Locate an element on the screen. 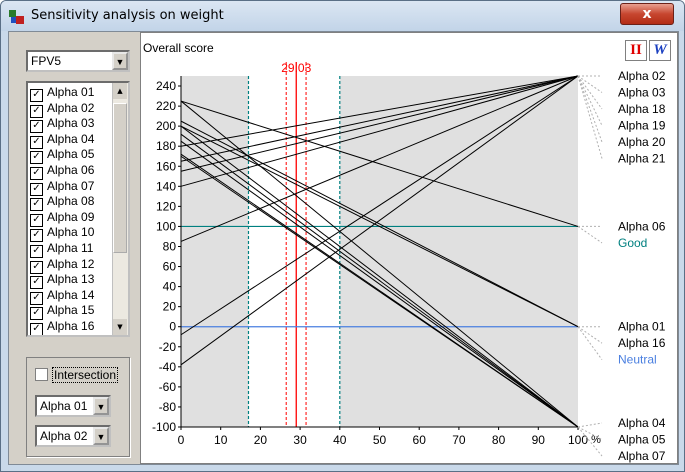 The image size is (685, 472). list-item-label: Alpha 15 is located at coordinates (70, 310).